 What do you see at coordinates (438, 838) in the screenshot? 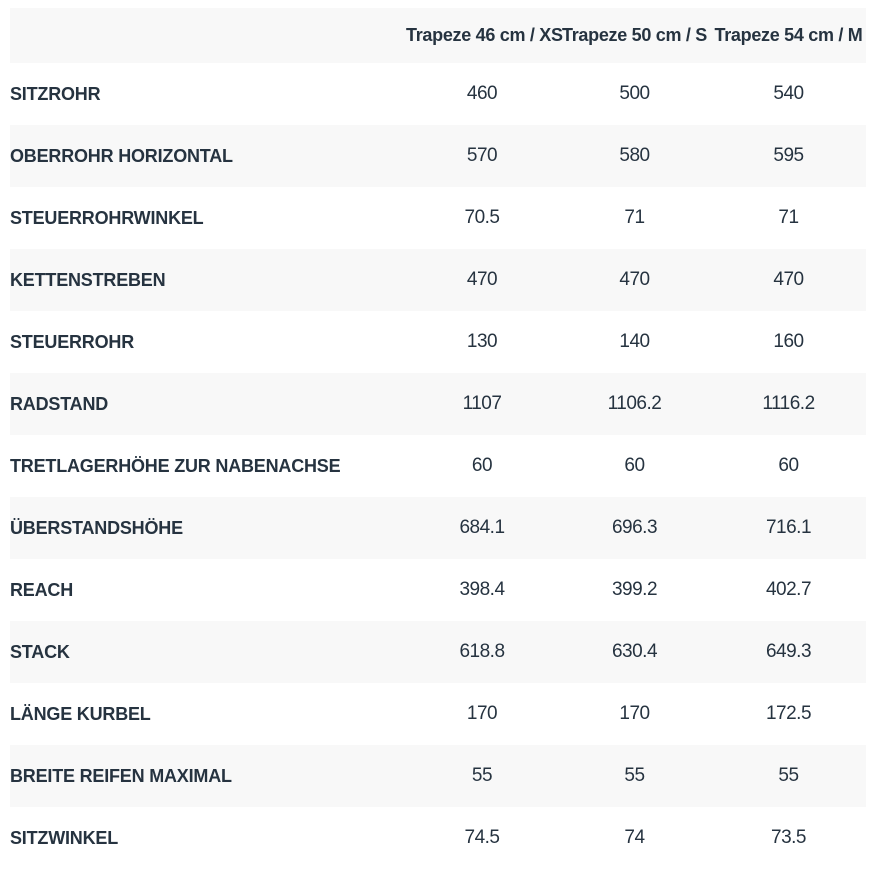
I see `table-row-sitzwinkel: SITZWINKEL 74.5 74 73.5` at bounding box center [438, 838].